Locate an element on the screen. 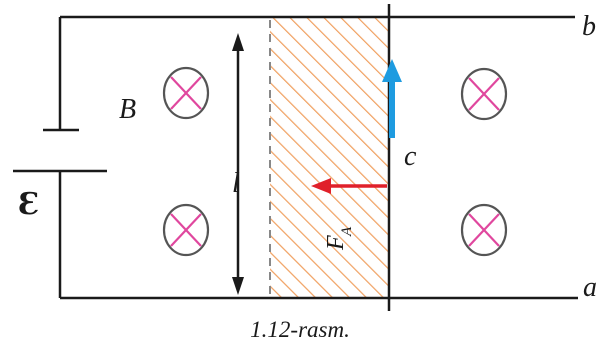 The height and width of the screenshot is (345, 602). label-c: c is located at coordinates (410, 156).